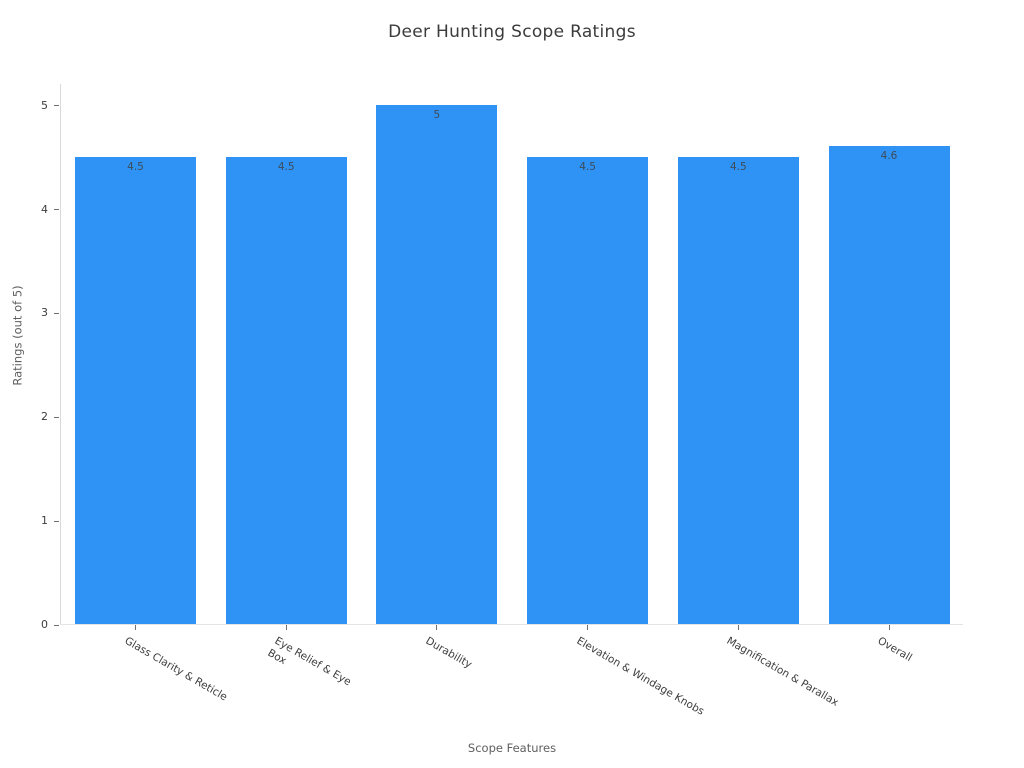  Describe the element at coordinates (448, 652) in the screenshot. I see `x-tick-label: Durability` at that location.